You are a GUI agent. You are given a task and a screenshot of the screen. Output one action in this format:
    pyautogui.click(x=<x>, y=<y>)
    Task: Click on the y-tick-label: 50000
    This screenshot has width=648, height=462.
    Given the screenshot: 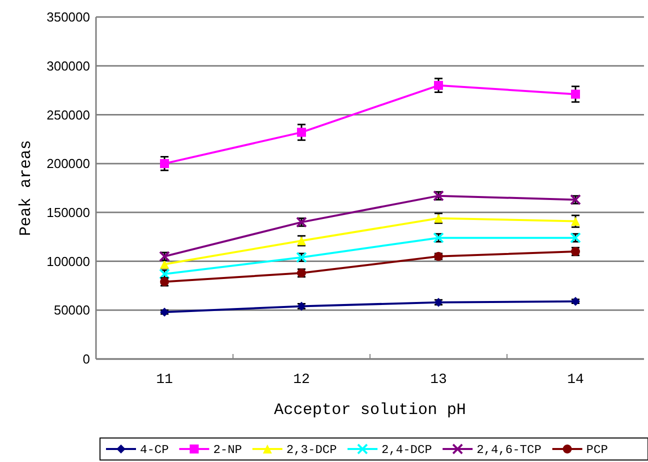 What is the action you would take?
    pyautogui.click(x=72, y=310)
    